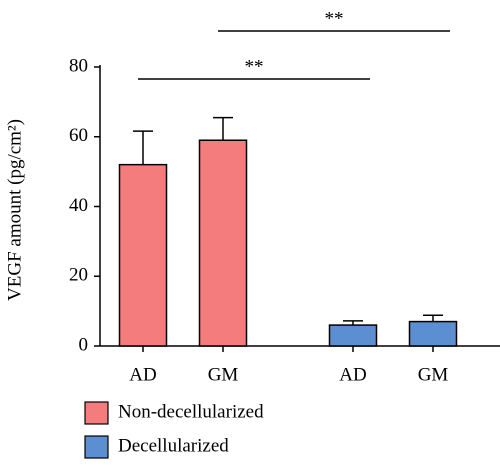 The width and height of the screenshot is (500, 468). What do you see at coordinates (78, 135) in the screenshot?
I see `y-tick-label: 60` at bounding box center [78, 135].